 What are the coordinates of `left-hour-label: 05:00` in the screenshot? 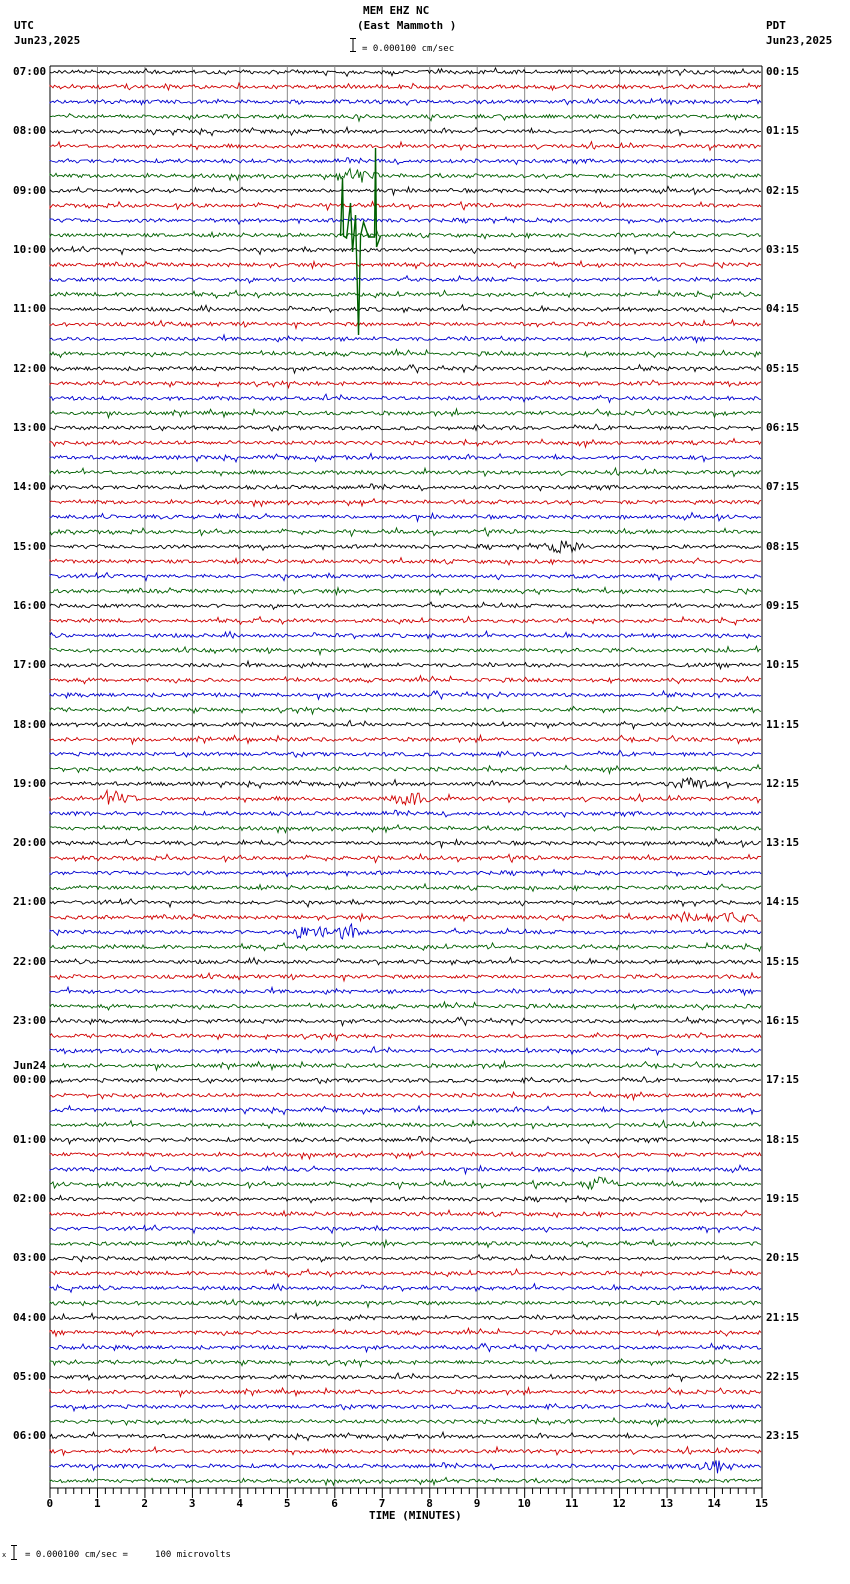 It's located at (30, 1377).